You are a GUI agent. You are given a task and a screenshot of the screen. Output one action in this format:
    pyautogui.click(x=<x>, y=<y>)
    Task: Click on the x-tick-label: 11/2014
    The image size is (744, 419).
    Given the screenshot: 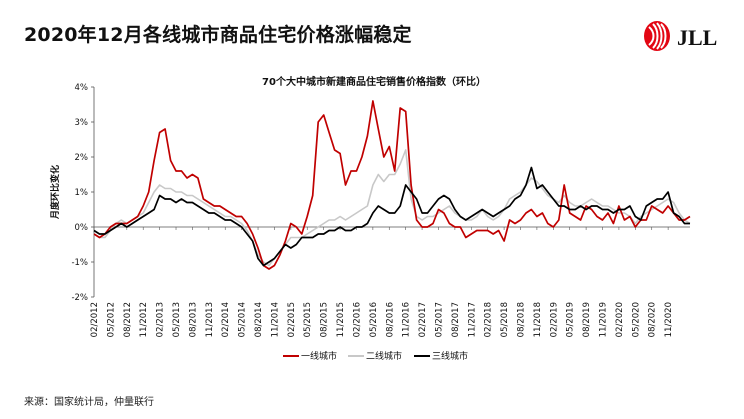 What is the action you would take?
    pyautogui.click(x=275, y=319)
    